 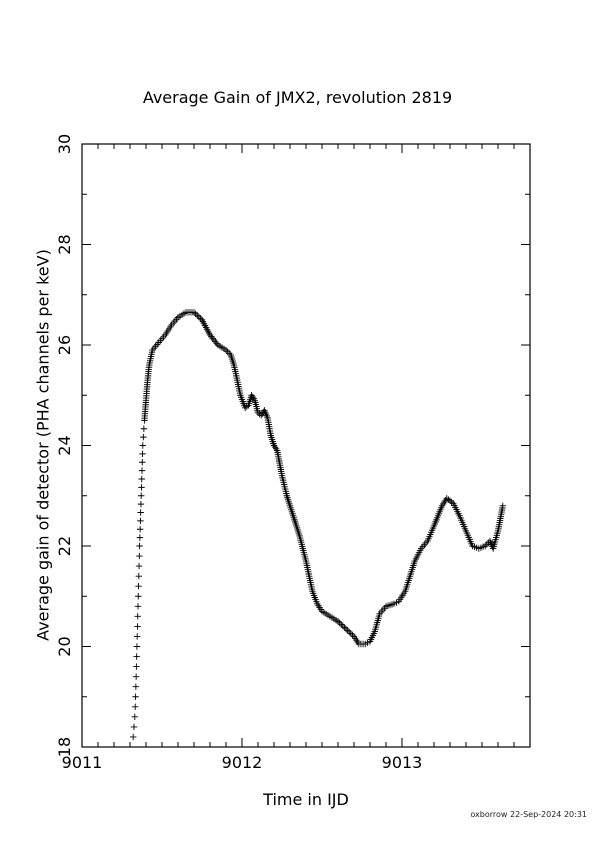 What do you see at coordinates (297, 97) in the screenshot?
I see `chart-title: Average Gain of JMX2, revolution 2819` at bounding box center [297, 97].